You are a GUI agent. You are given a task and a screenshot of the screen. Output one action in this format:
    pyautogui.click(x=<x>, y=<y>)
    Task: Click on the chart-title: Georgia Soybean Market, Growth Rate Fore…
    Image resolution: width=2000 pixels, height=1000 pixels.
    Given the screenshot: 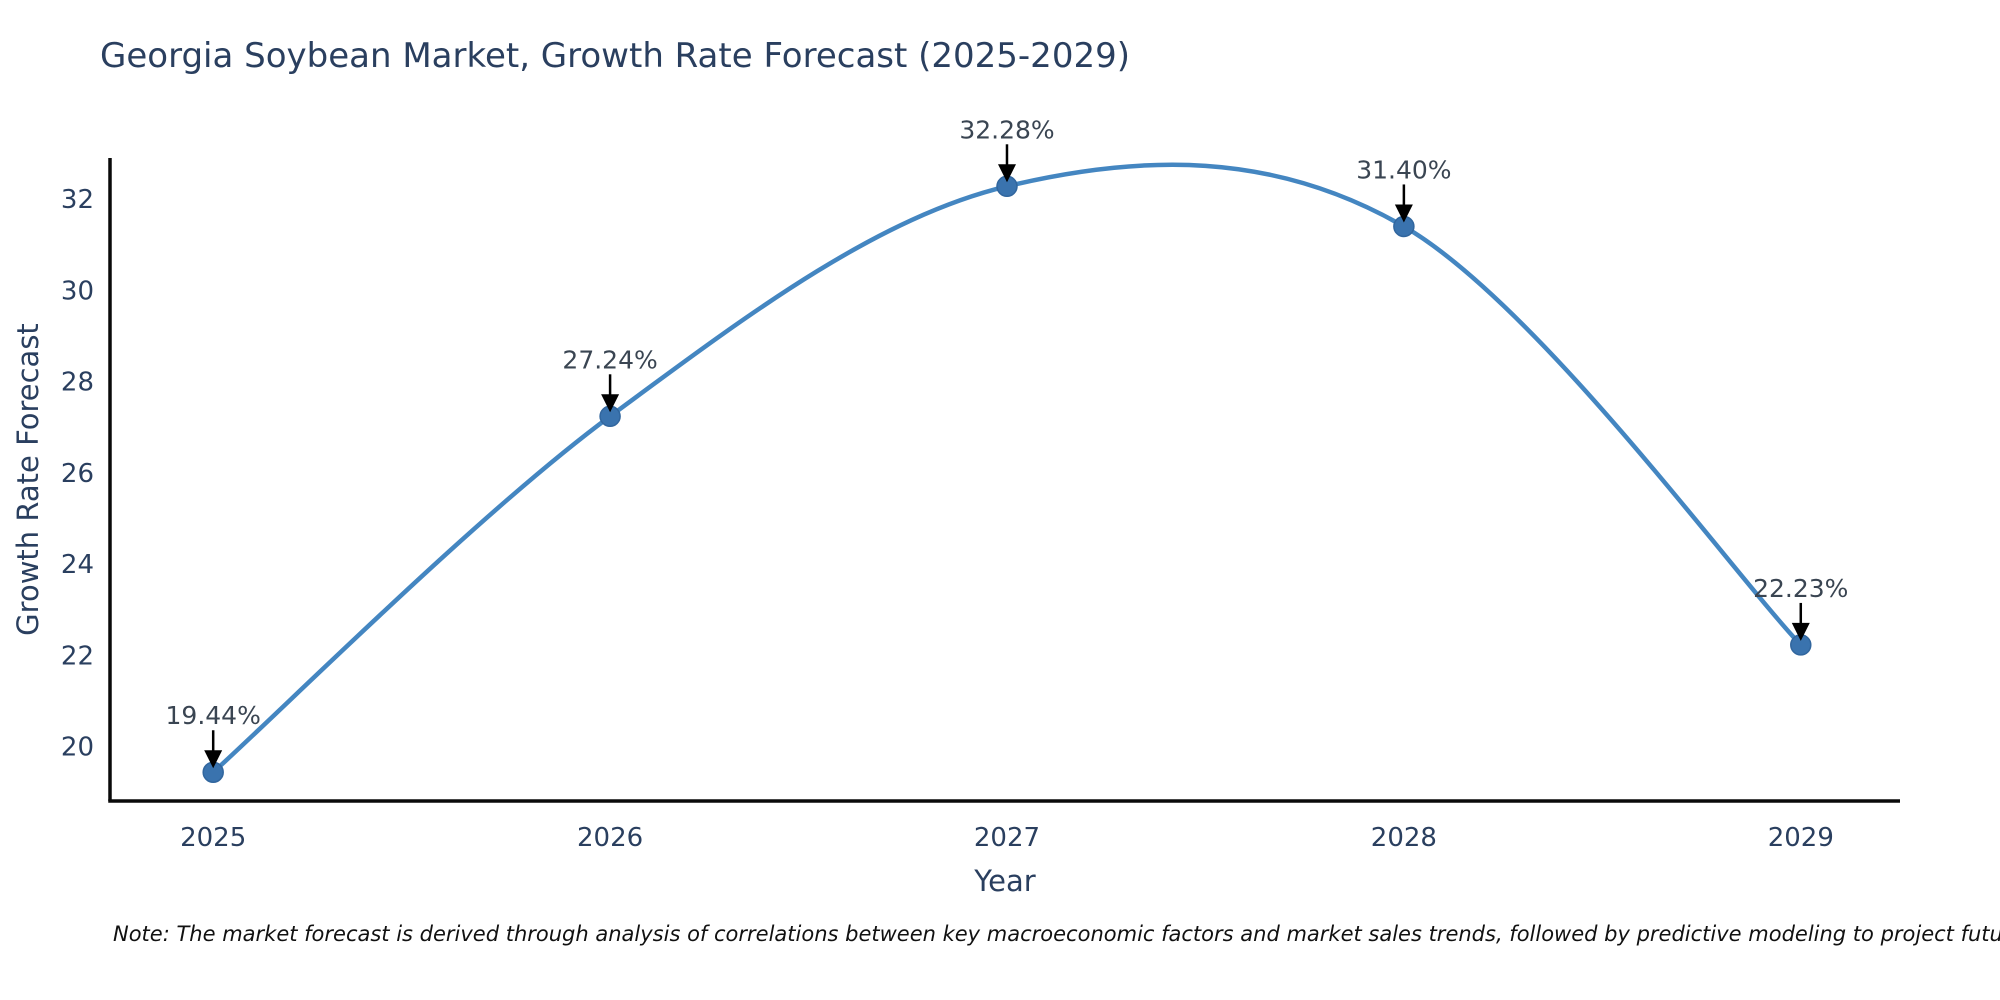 What is the action you would take?
    pyautogui.click(x=615, y=56)
    